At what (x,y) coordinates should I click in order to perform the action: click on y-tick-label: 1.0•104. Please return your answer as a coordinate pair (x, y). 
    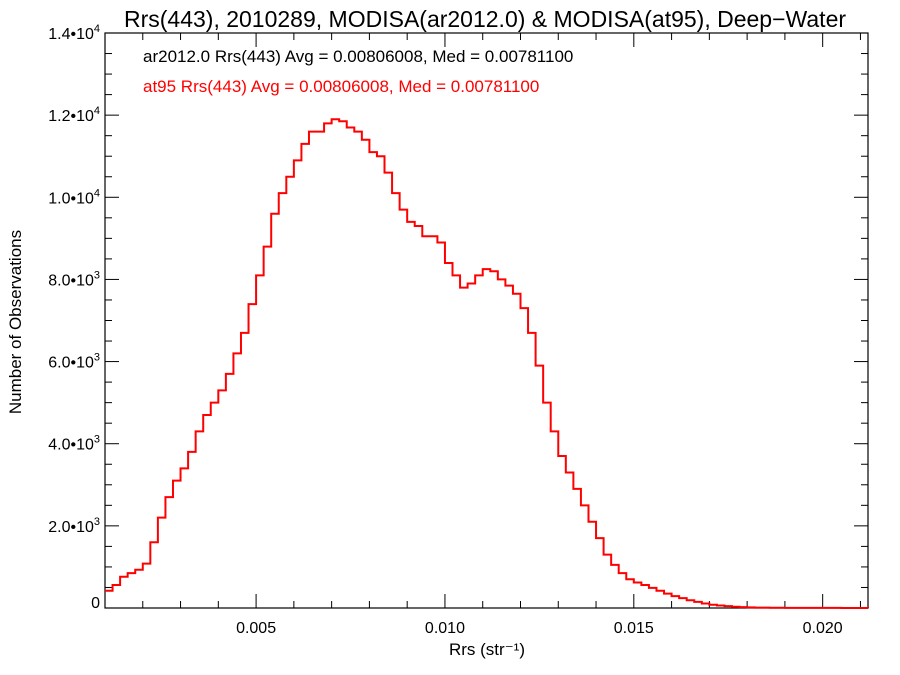
    Looking at the image, I should click on (74, 197).